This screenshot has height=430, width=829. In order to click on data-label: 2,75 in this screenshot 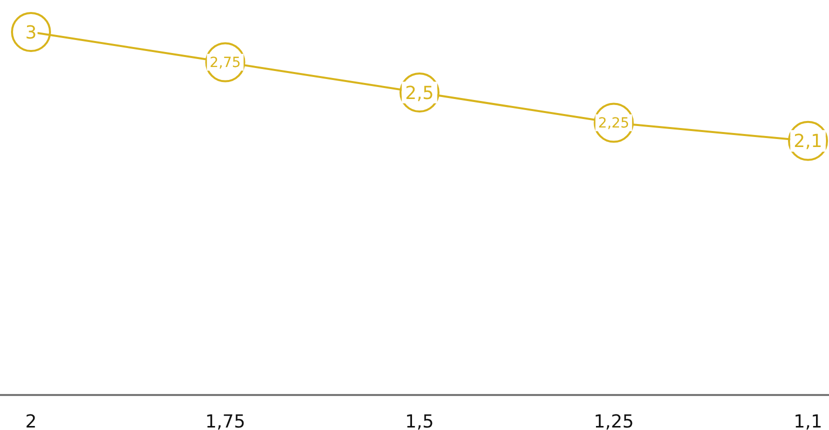, I will do `click(225, 63)`.